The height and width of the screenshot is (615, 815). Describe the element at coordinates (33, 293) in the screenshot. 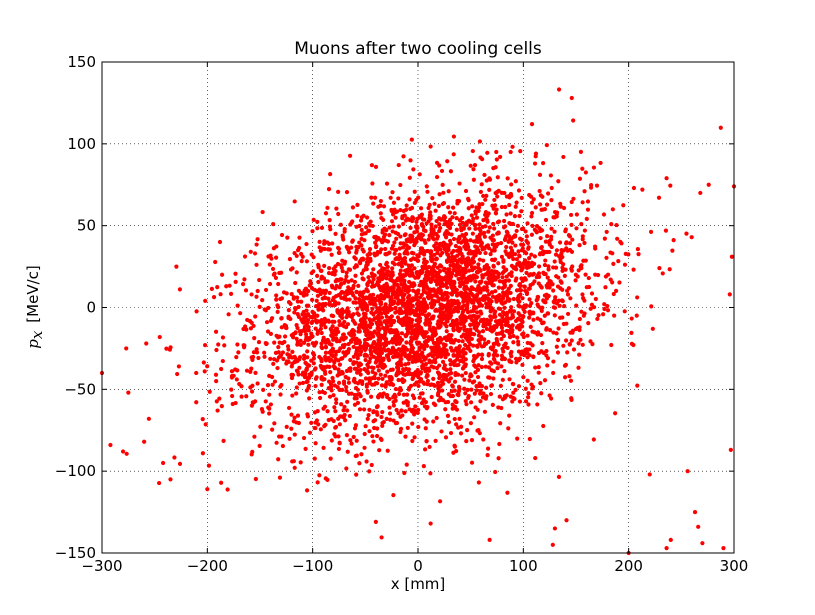

I see `y-axis-label-unit: [MeV/c]` at that location.